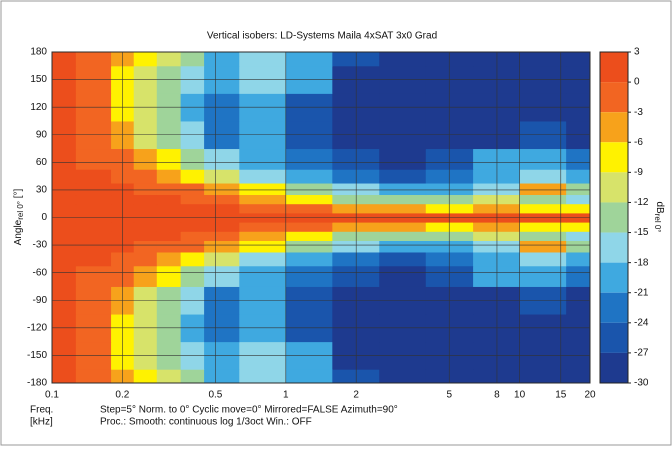 Image resolution: width=672 pixels, height=451 pixels. I want to click on colorbar-tick-label: -6, so click(638, 142).